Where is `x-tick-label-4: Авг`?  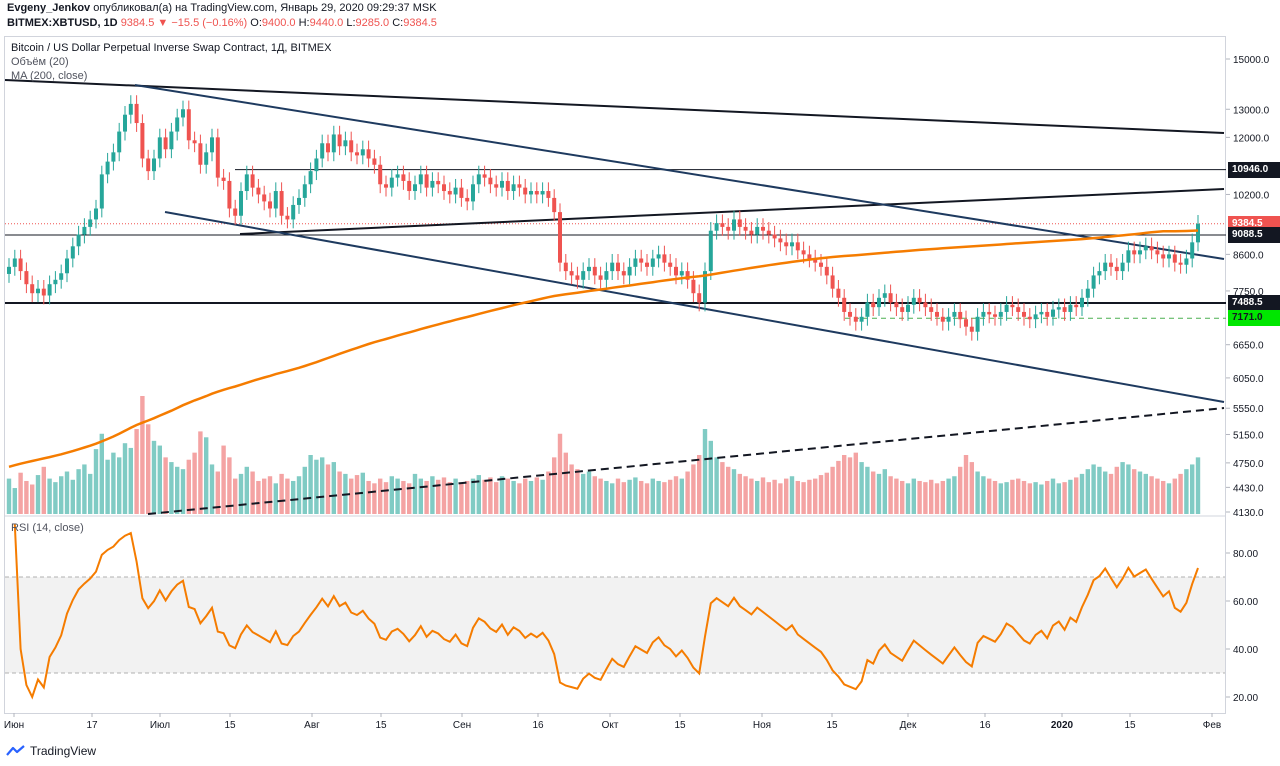
x-tick-label-4: Авг is located at coordinates (312, 725).